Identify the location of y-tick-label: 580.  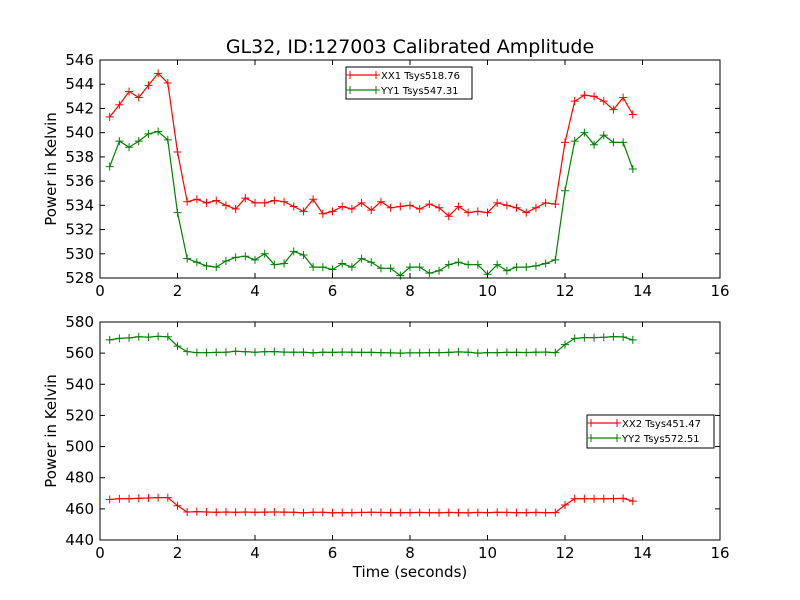
(79, 322).